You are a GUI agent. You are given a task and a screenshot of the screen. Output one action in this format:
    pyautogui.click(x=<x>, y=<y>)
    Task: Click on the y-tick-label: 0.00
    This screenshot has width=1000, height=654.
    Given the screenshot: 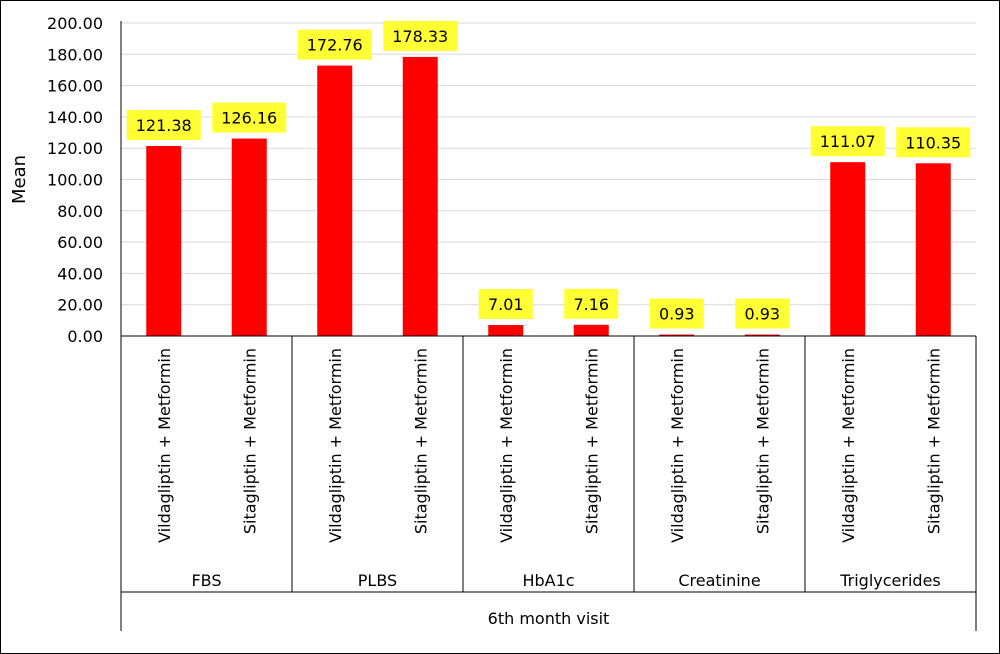 What is the action you would take?
    pyautogui.click(x=85, y=336)
    